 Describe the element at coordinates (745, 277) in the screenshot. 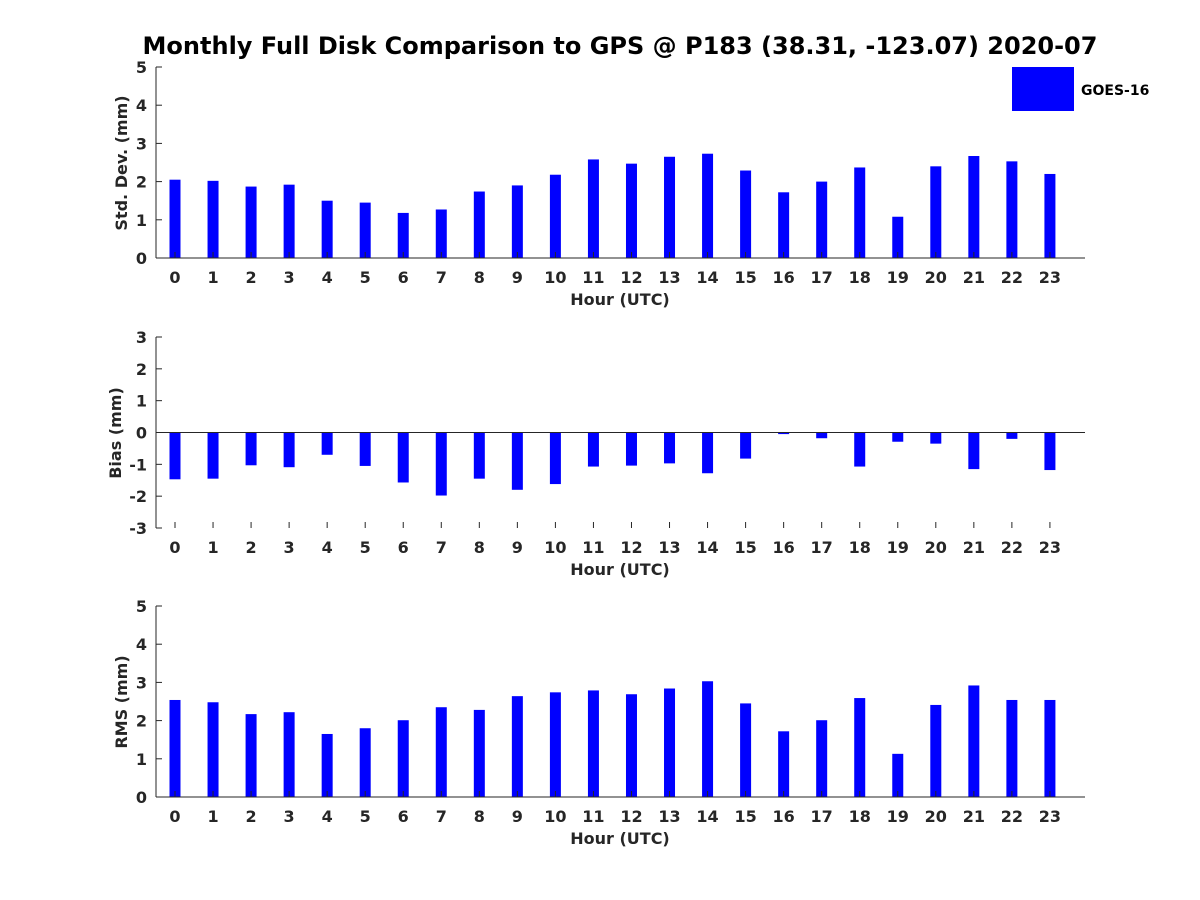

I see `stddev-x-tick-label: 15` at that location.